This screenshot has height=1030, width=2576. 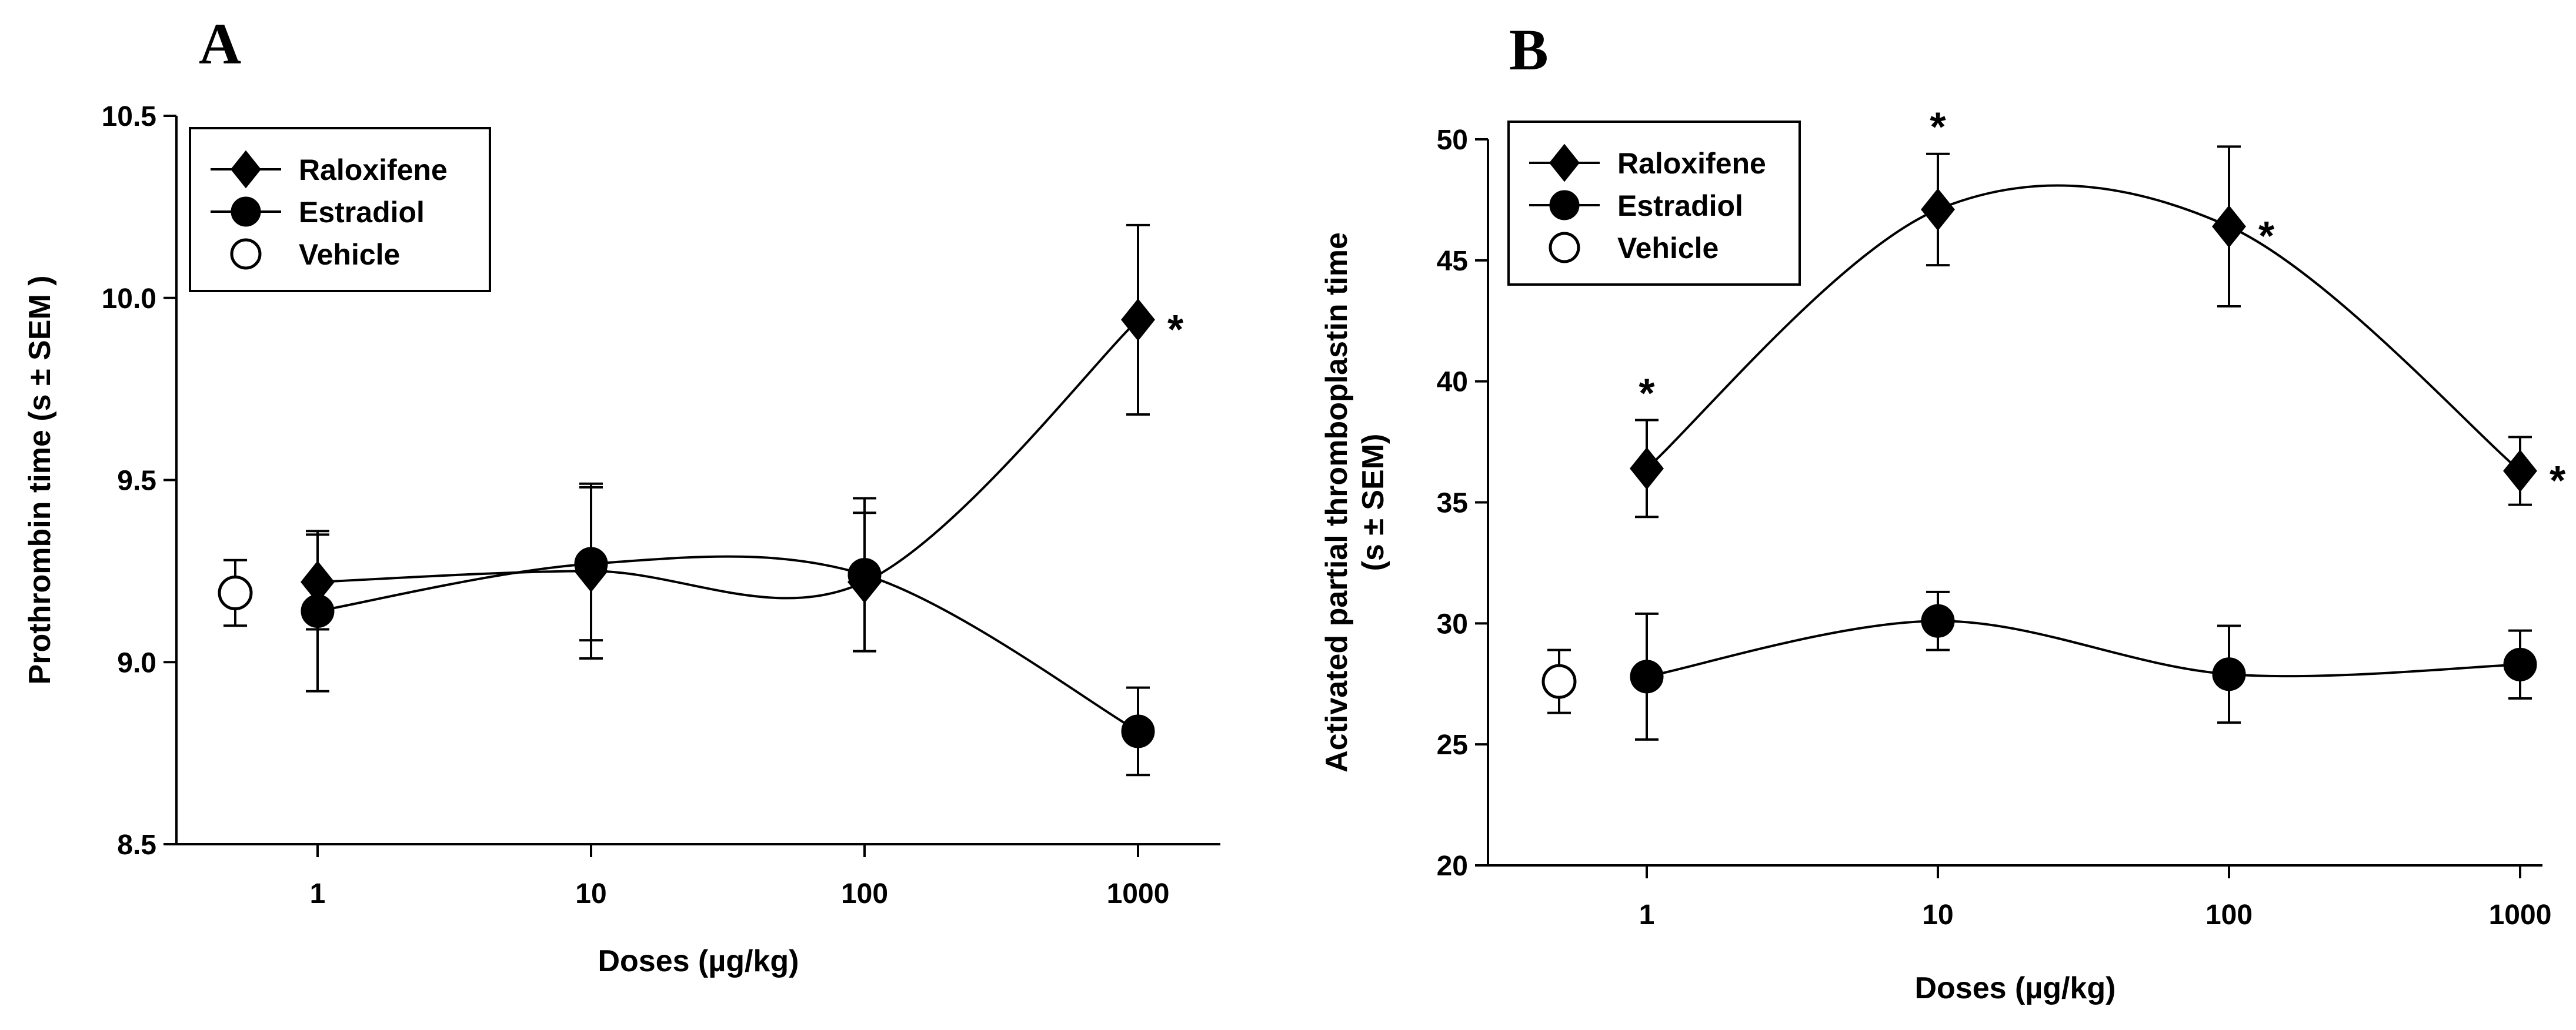 I want to click on y-tick-label: 9.5, so click(x=136, y=481).